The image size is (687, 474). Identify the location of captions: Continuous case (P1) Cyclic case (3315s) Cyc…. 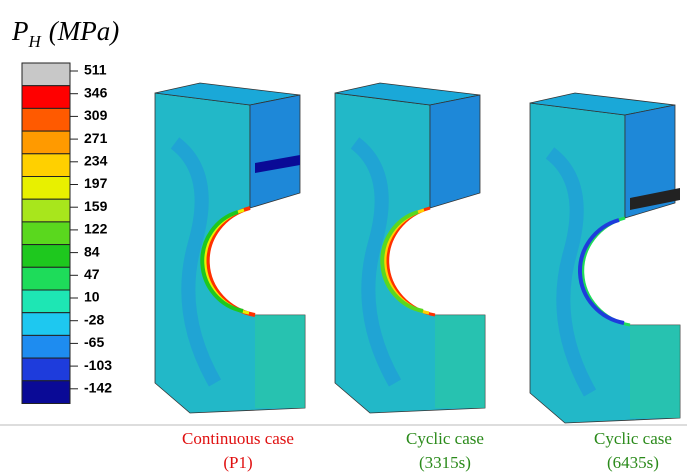
(427, 450).